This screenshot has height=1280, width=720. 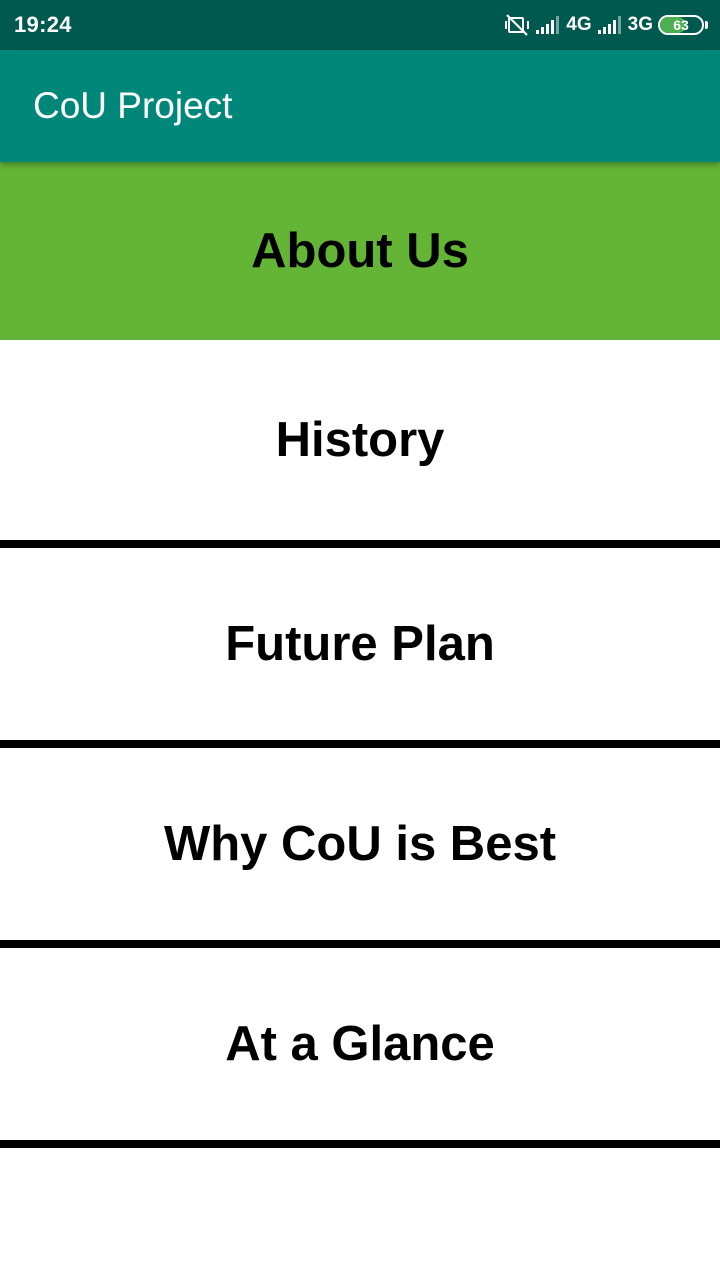 I want to click on battery-icon: 63, so click(x=683, y=25).